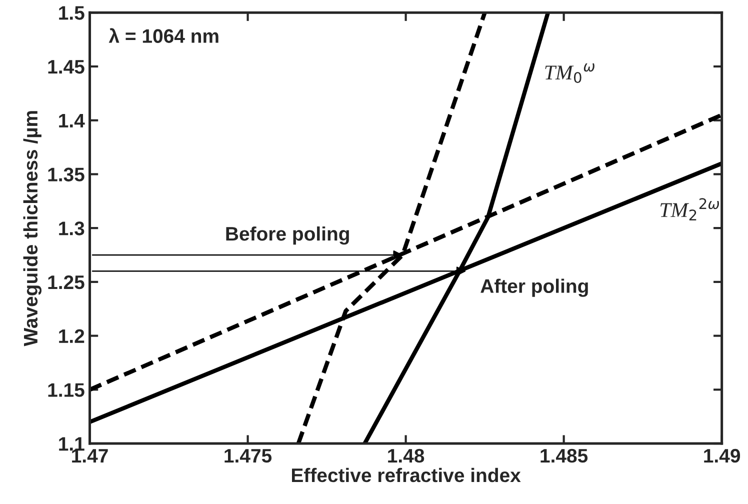 The height and width of the screenshot is (504, 748). I want to click on x-tick-label: 1.47, so click(90, 455).